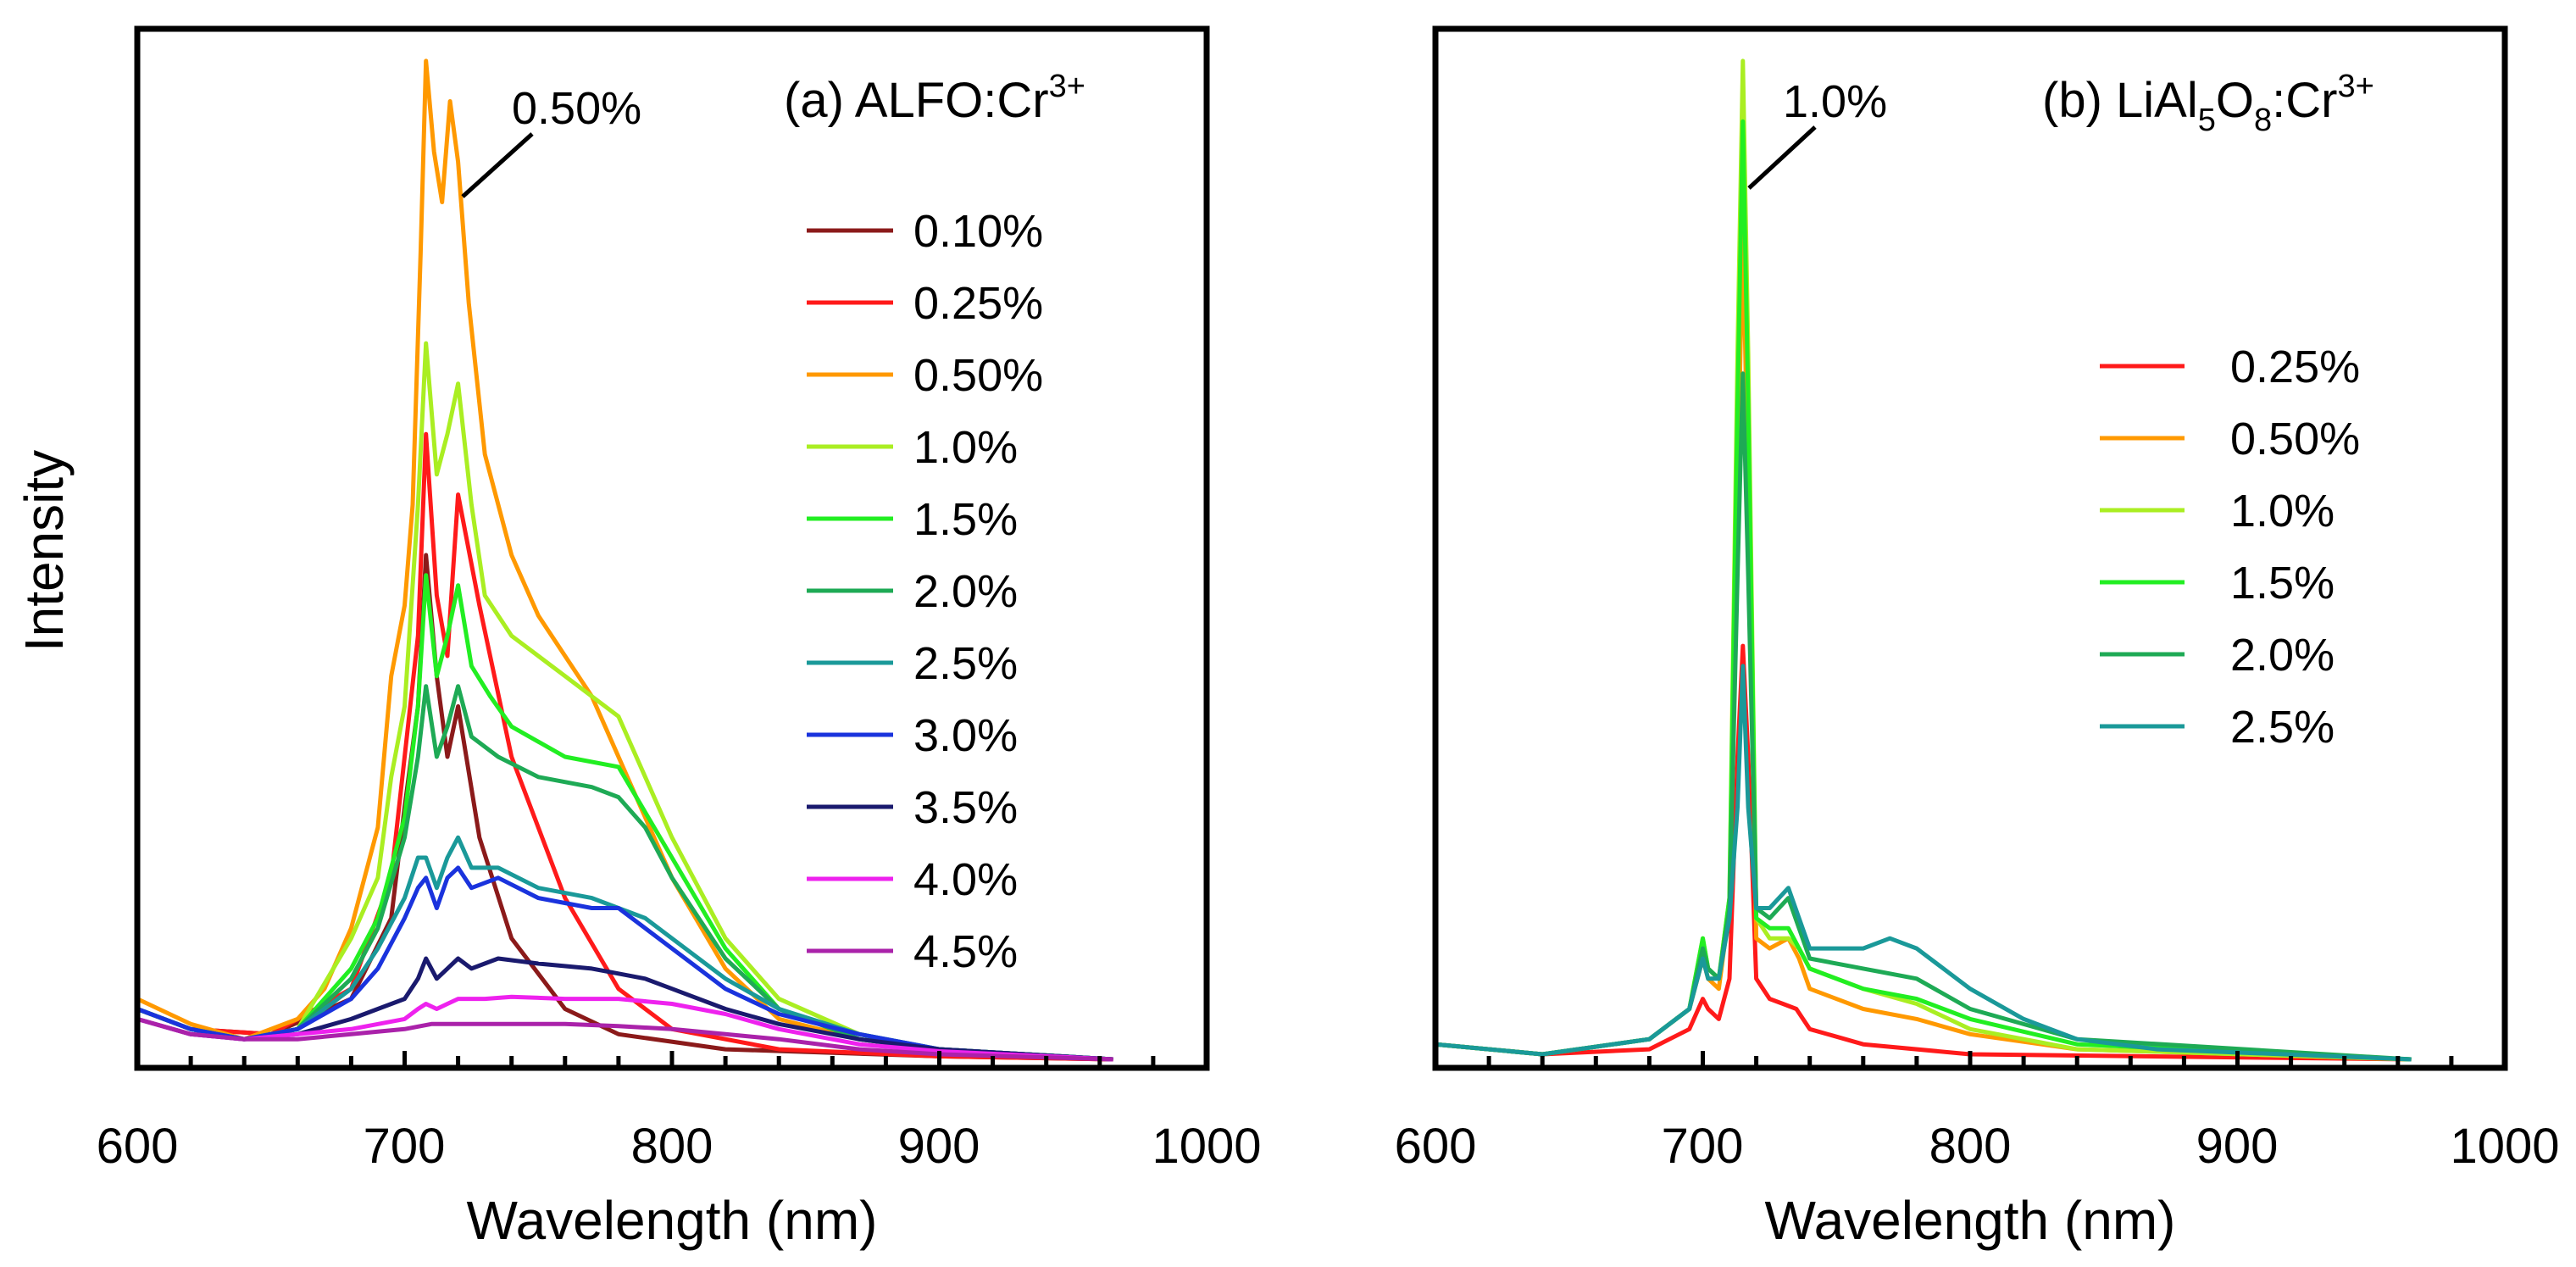 The image size is (2576, 1267). What do you see at coordinates (965, 735) in the screenshot?
I see `legend-label: 3.0%` at bounding box center [965, 735].